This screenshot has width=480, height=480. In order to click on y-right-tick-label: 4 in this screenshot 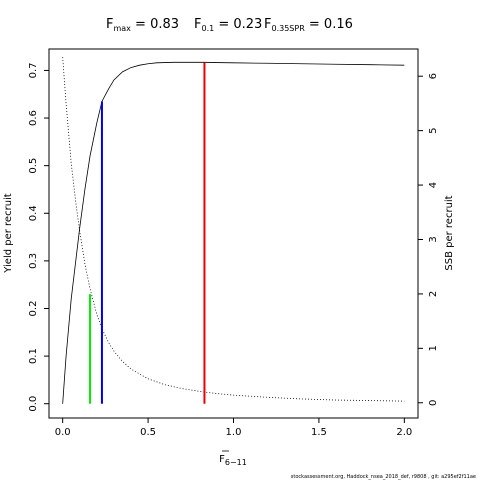, I will do `click(433, 185)`.